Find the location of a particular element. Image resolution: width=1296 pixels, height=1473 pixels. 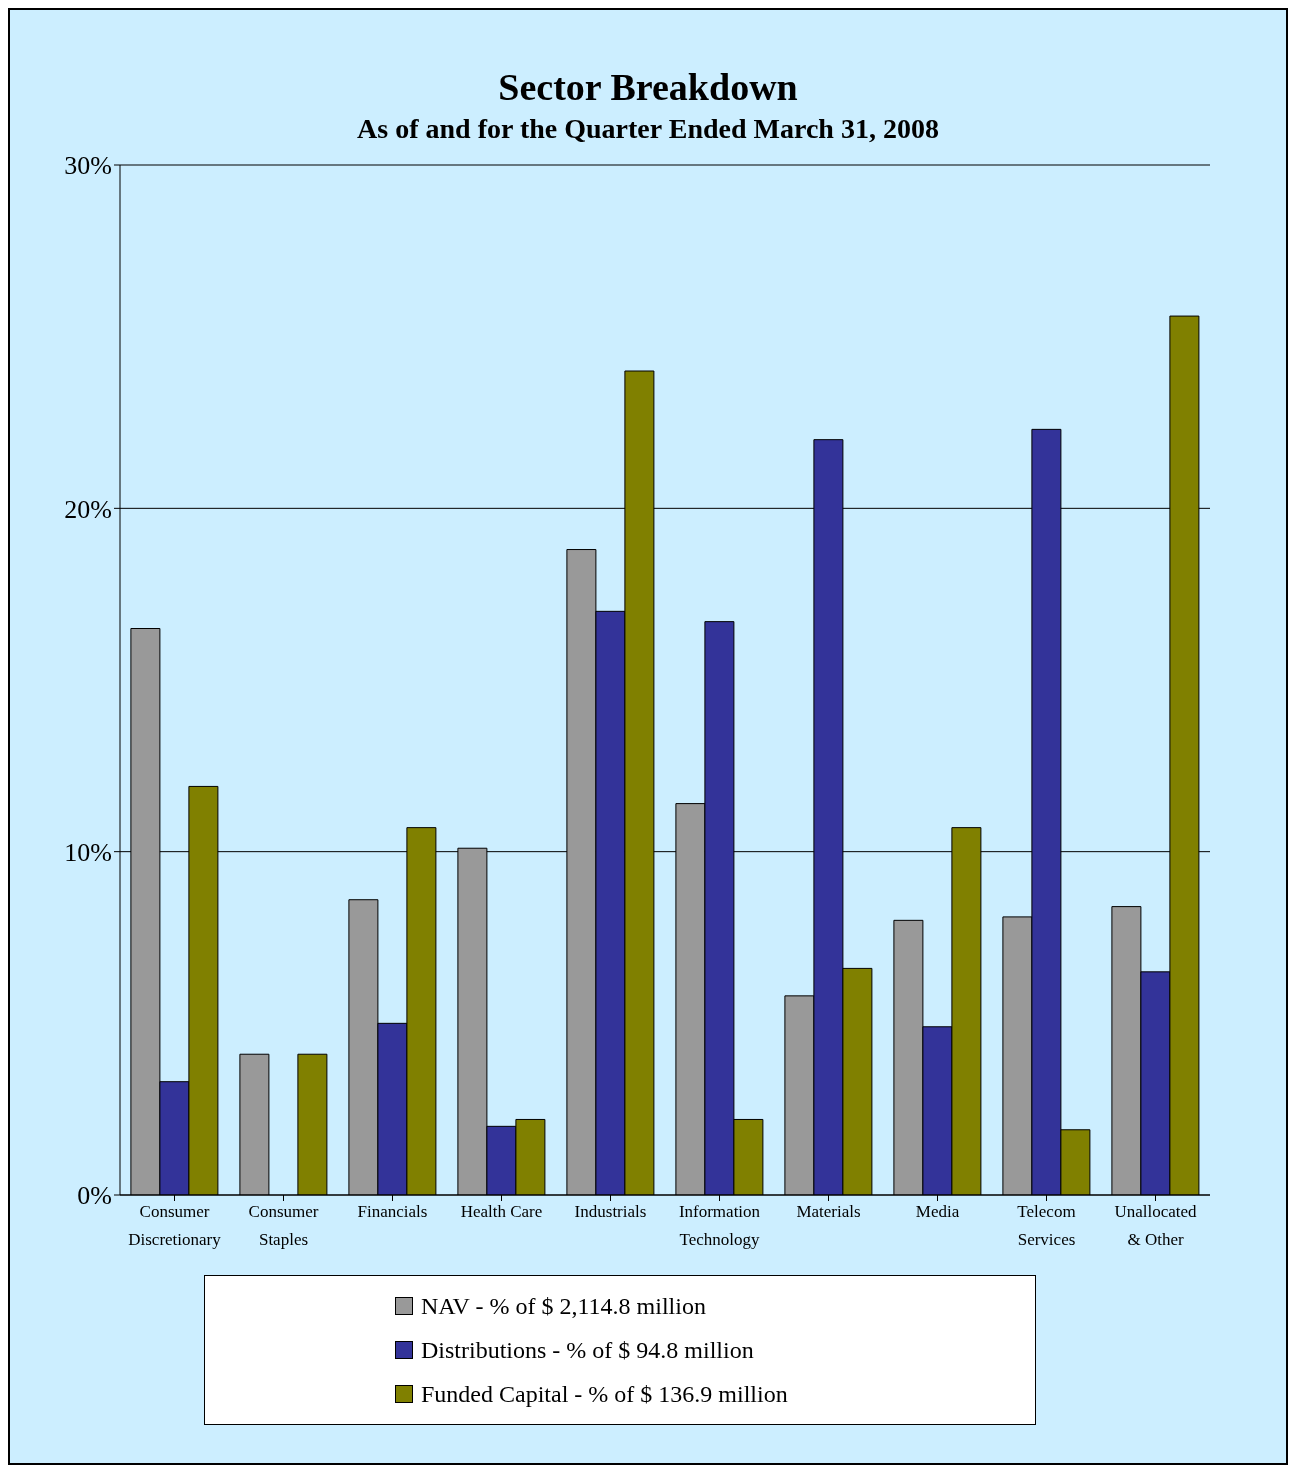

legend-label: Distributions - % of $ 94.8 million is located at coordinates (587, 1350).